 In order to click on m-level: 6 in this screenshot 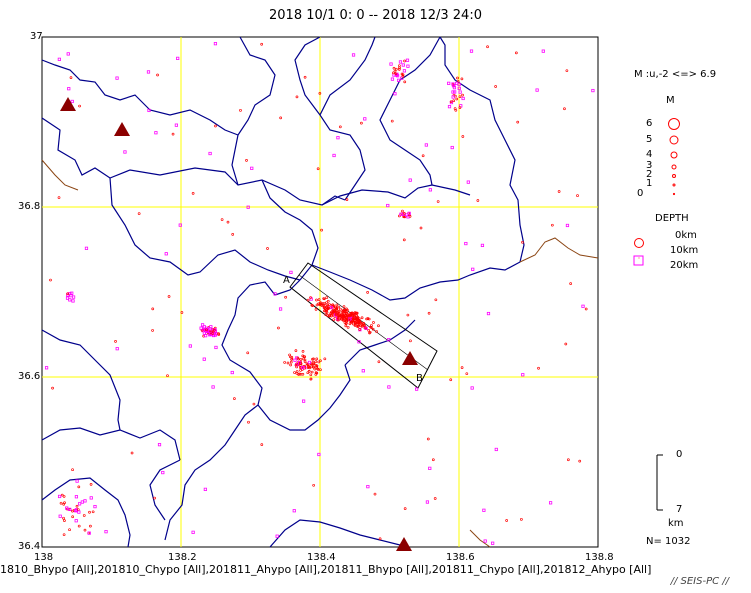, I will do `click(649, 123)`.